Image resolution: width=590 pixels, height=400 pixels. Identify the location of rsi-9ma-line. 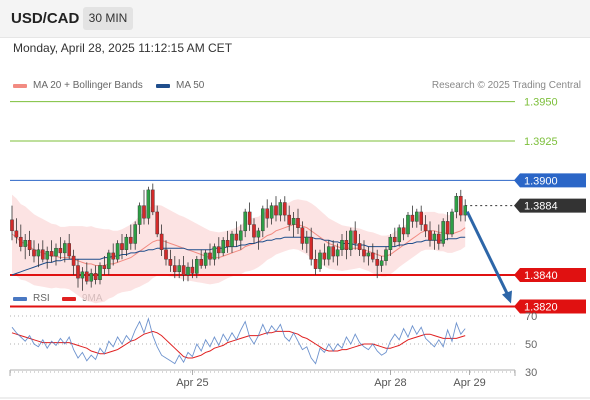
(238, 344).